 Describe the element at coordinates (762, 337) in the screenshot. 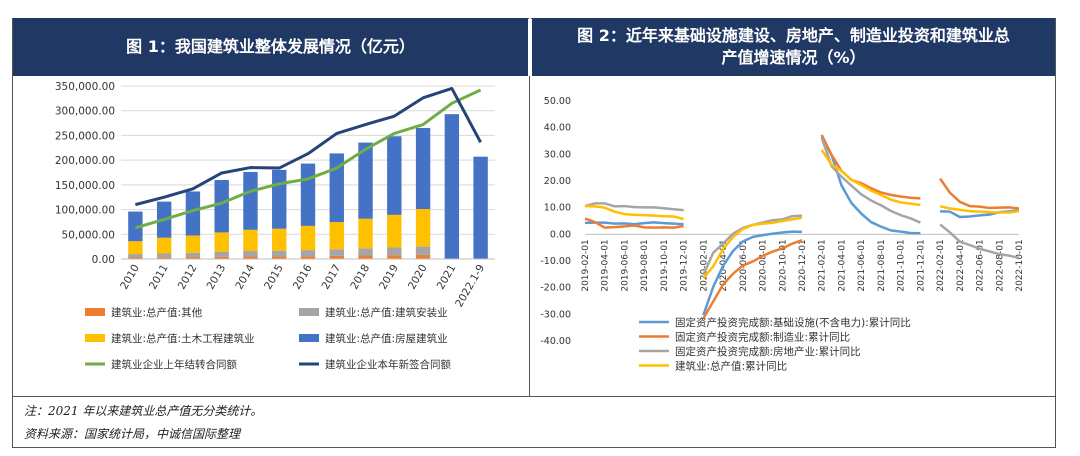

I see `legend-label: 固定资产投资完成额:制造业:累计同比` at that location.